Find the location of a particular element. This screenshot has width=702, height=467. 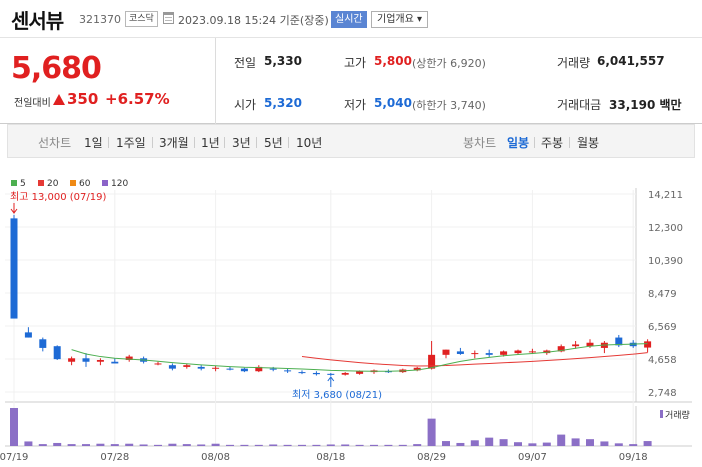

period-daily: 일봉 is located at coordinates (518, 143).